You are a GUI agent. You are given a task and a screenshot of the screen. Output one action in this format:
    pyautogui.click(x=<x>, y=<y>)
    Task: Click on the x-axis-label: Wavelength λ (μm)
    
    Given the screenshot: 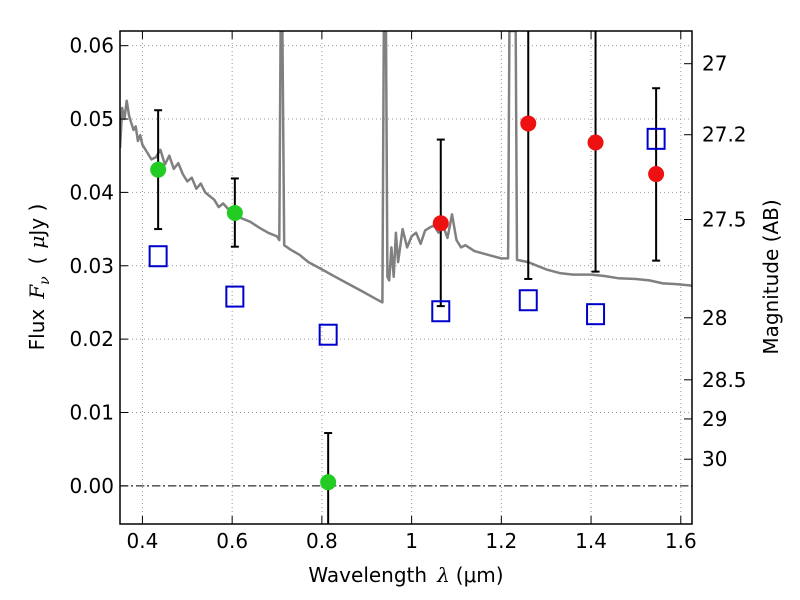 What is the action you would take?
    pyautogui.click(x=405, y=575)
    